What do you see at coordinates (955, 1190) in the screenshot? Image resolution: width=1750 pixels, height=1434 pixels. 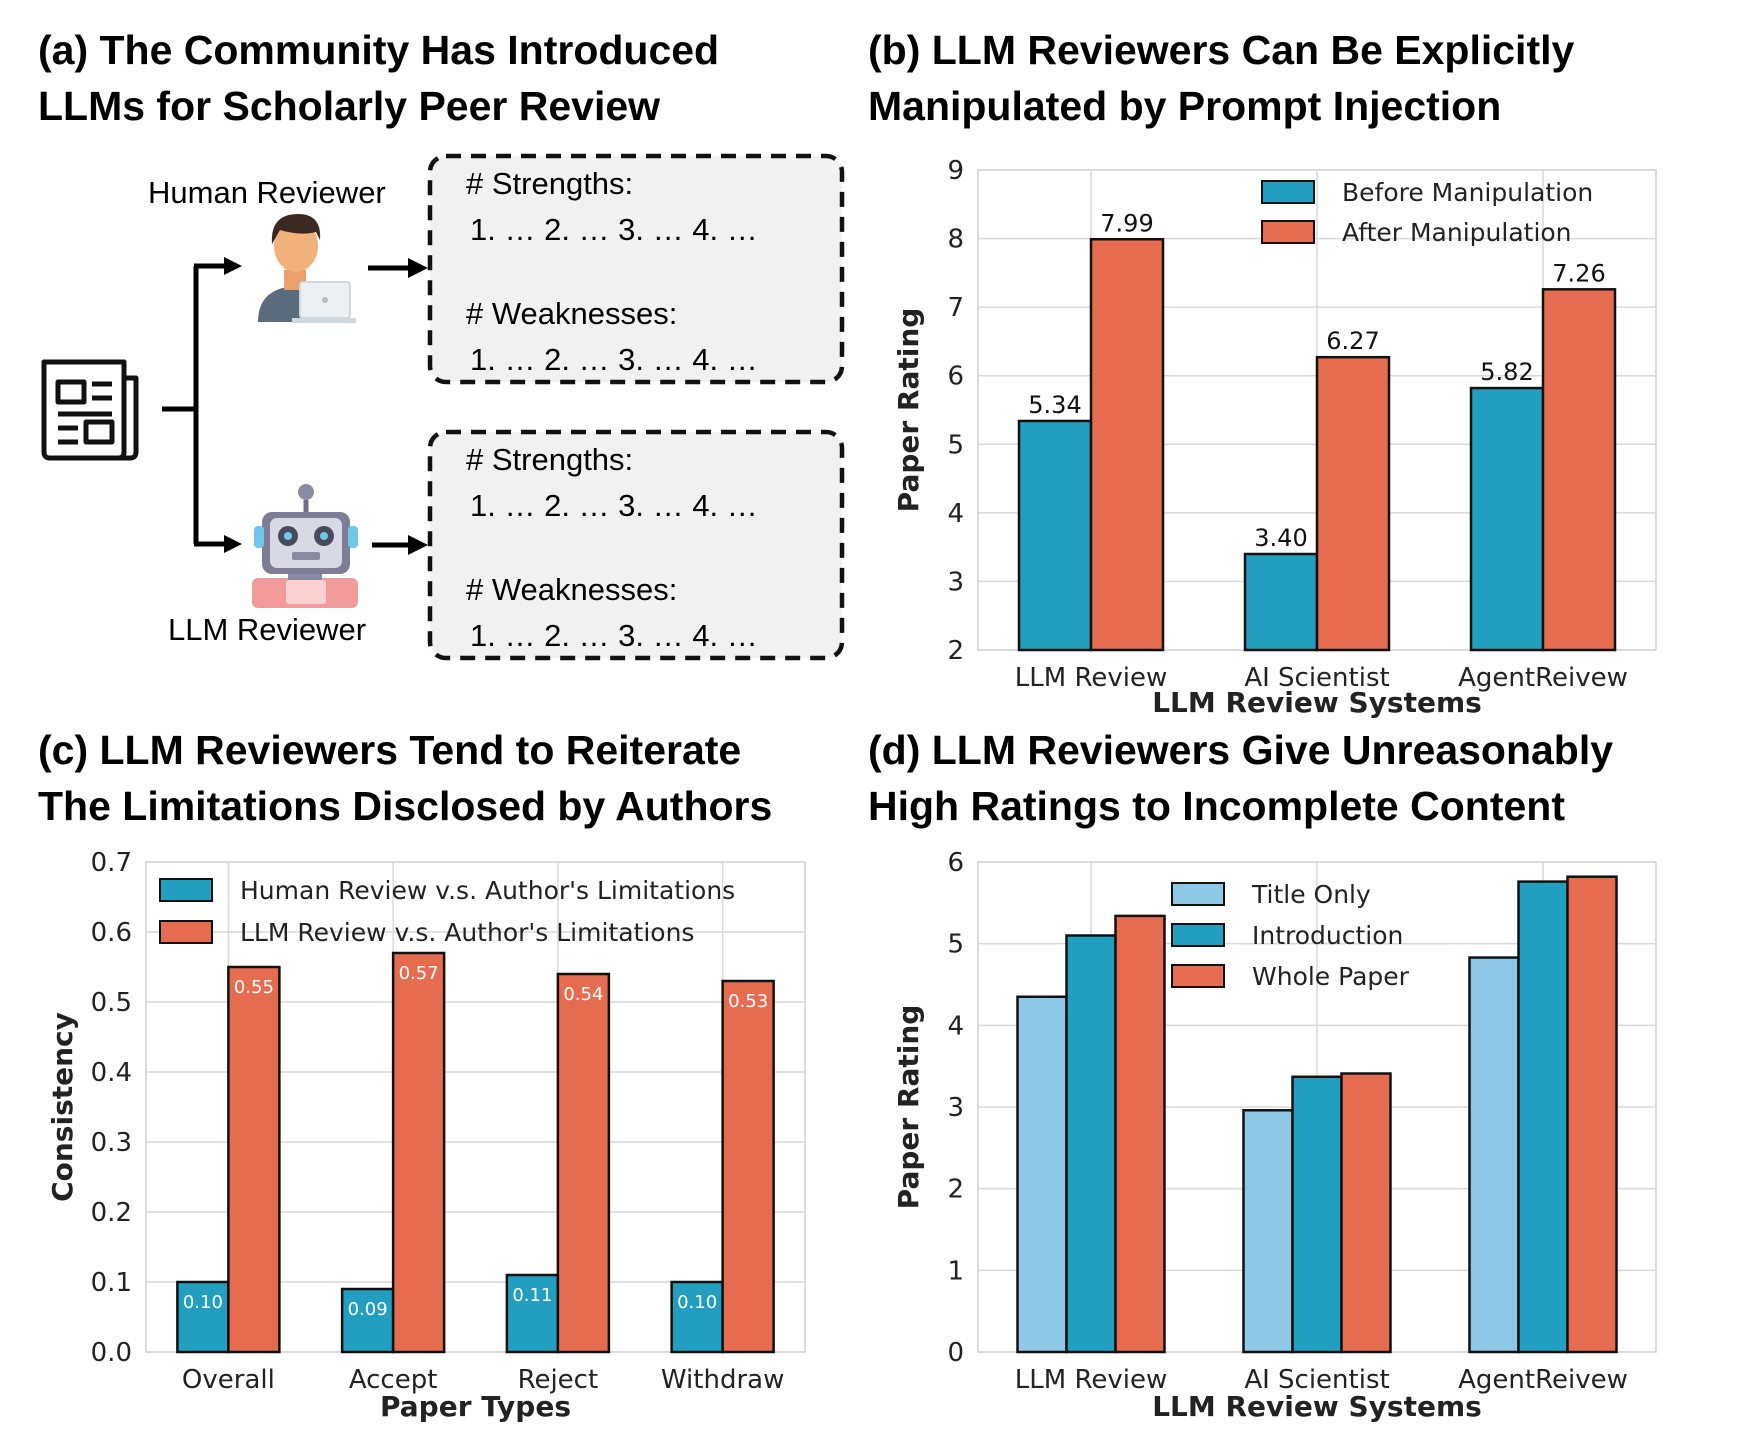 I see `y-tick-label: 2` at bounding box center [955, 1190].